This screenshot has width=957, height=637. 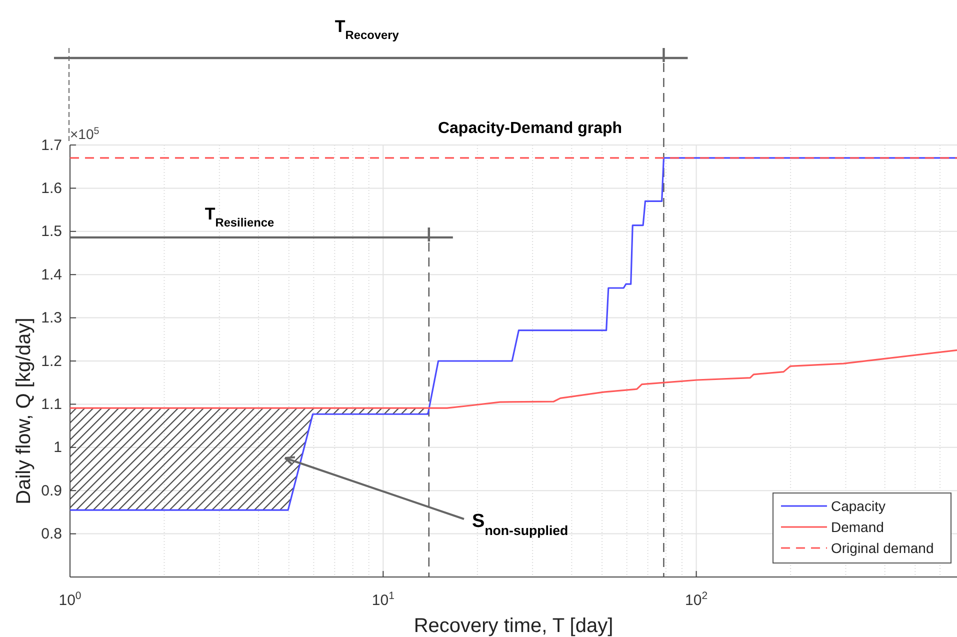 What do you see at coordinates (858, 506) in the screenshot?
I see `legend-label: Capacity` at bounding box center [858, 506].